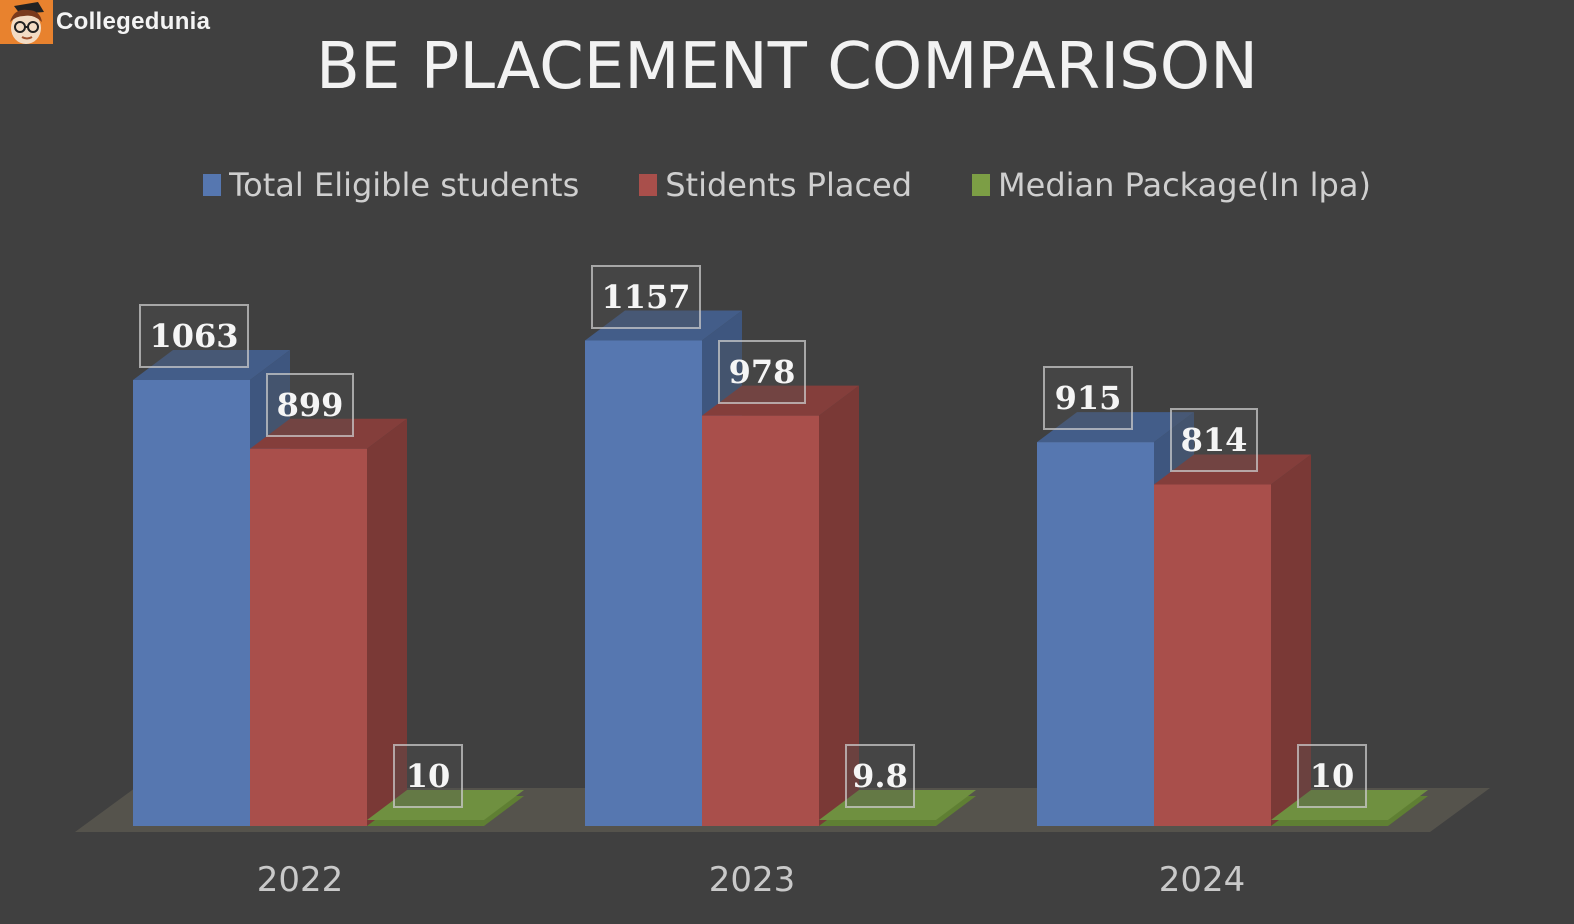 The width and height of the screenshot is (1574, 924). I want to click on x-axis-label-2022: 2022, so click(300, 880).